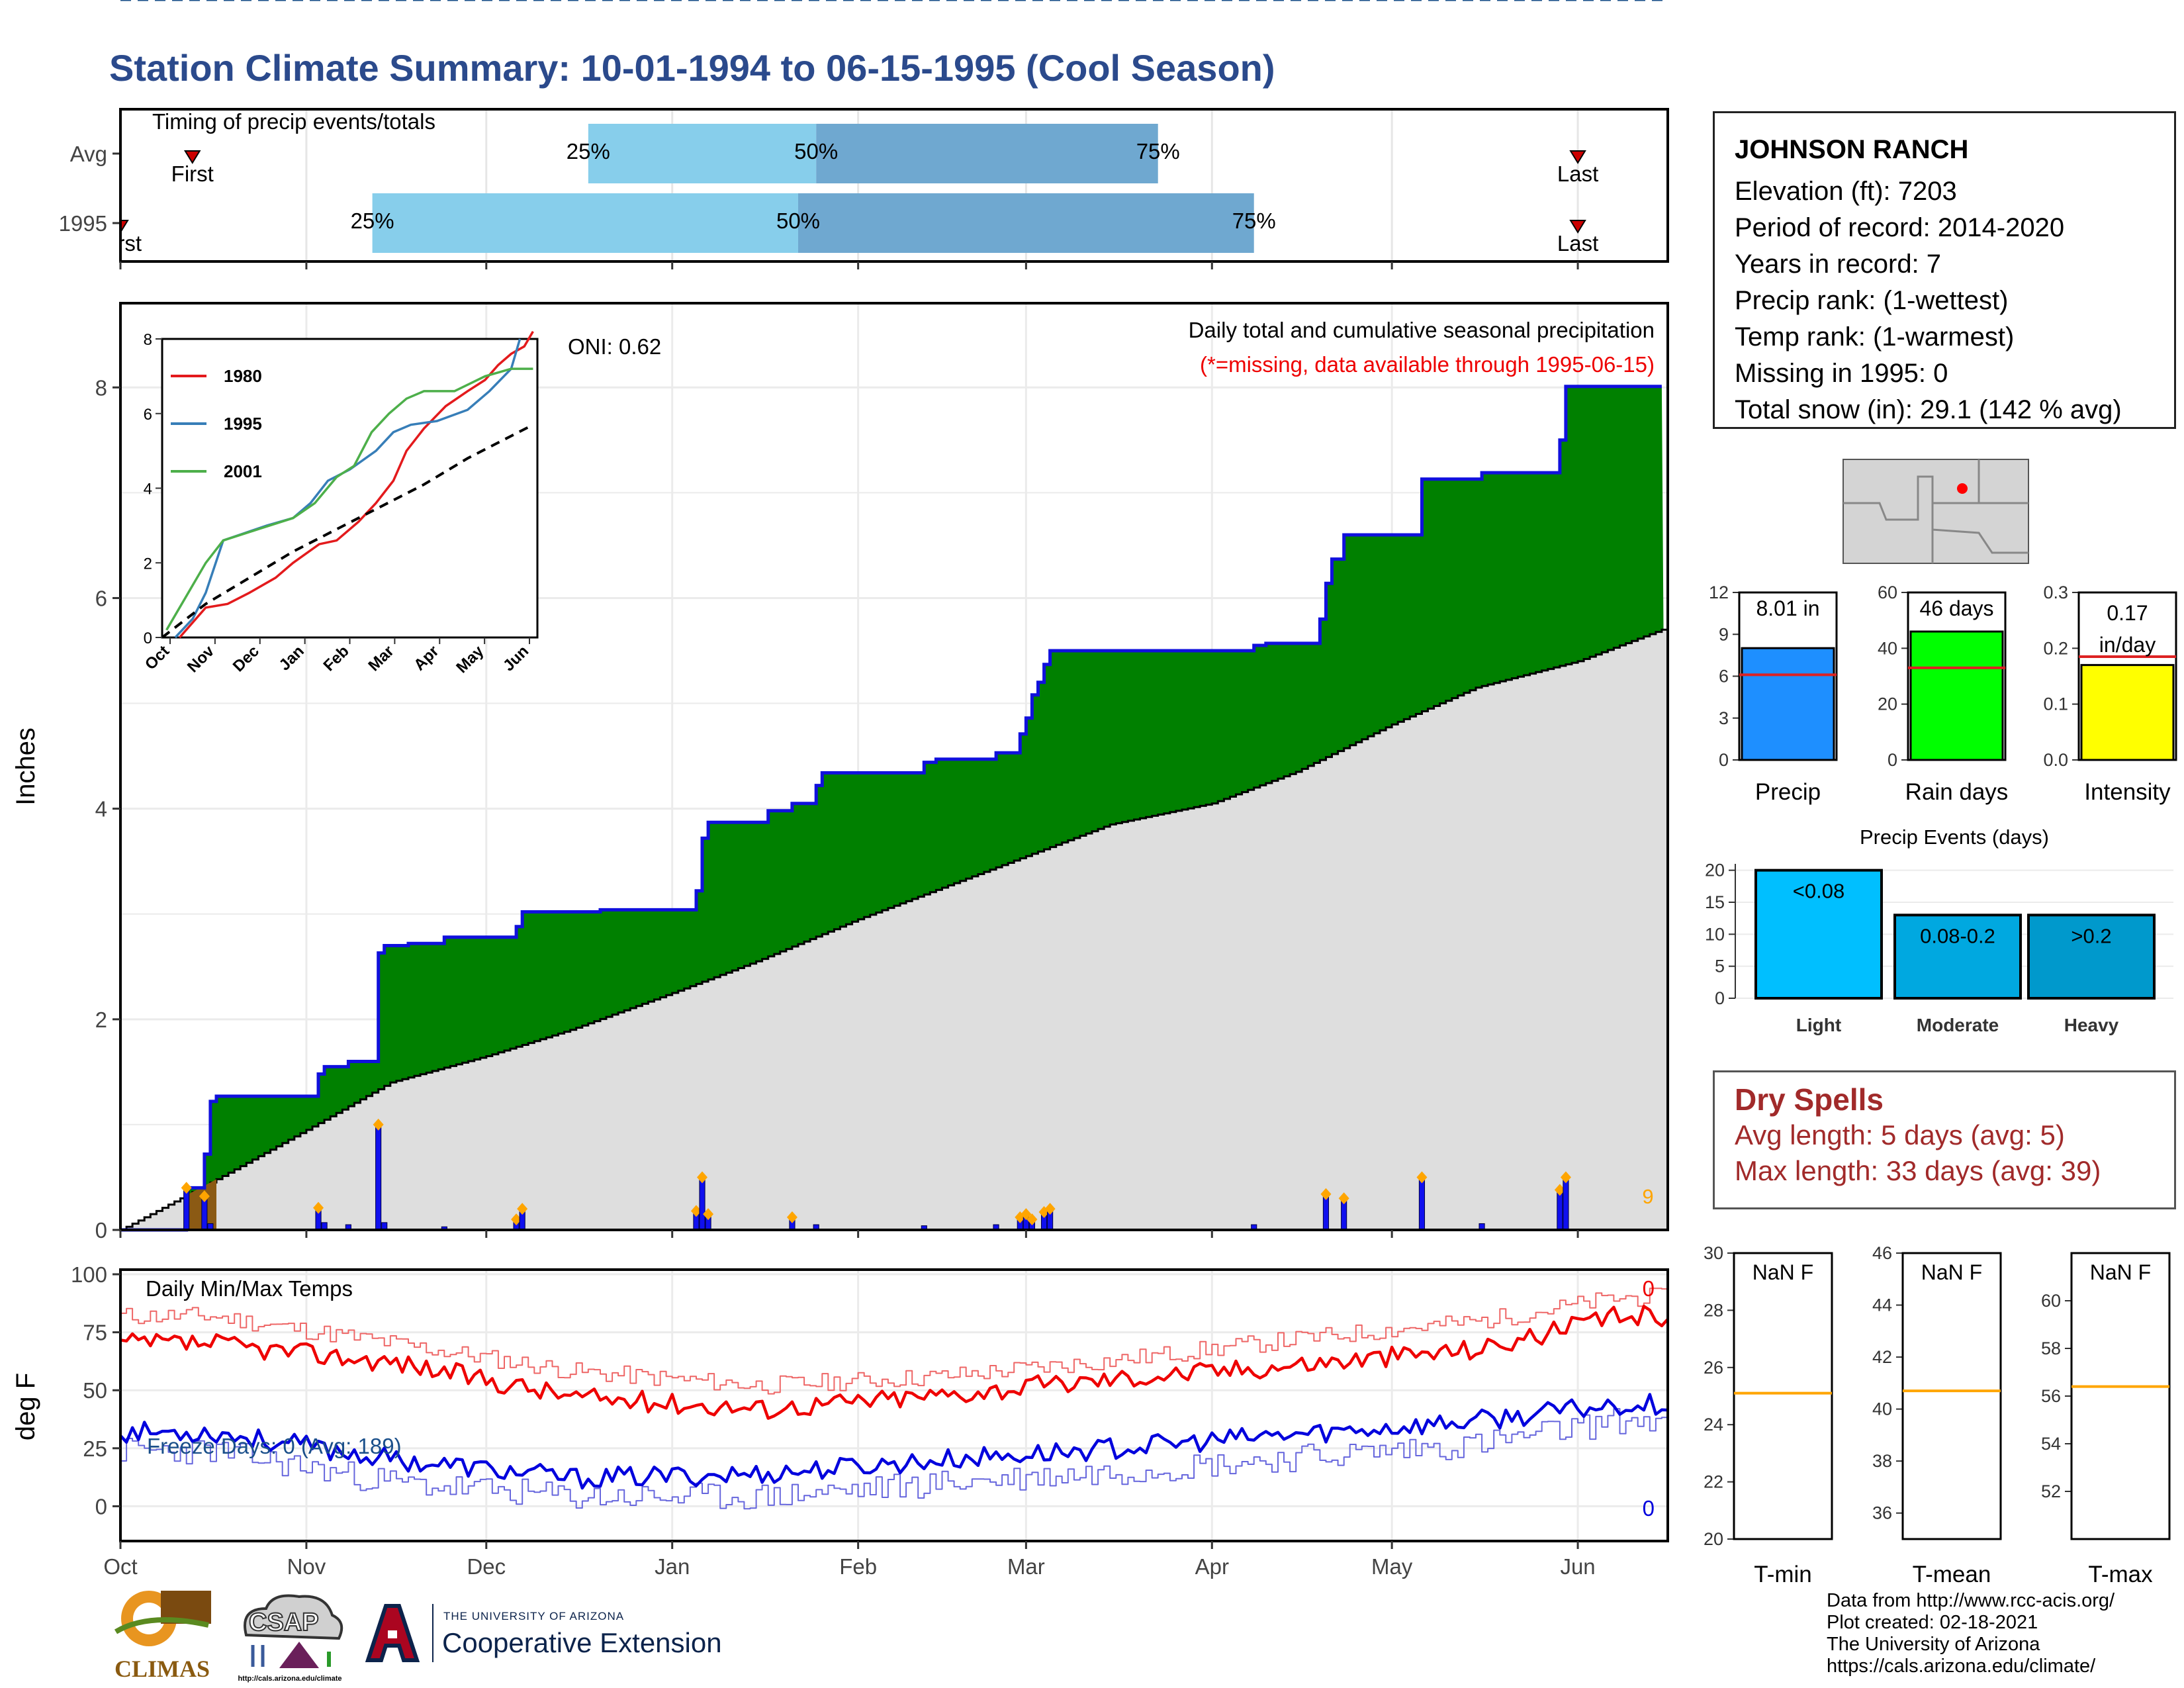 Image resolution: width=2184 pixels, height=1688 pixels. What do you see at coordinates (243, 471) in the screenshot?
I see `inset-legend-label-2: 2001` at bounding box center [243, 471].